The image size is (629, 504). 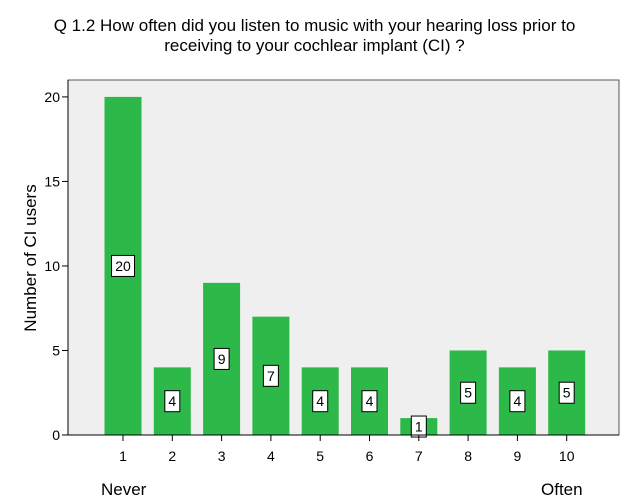 What do you see at coordinates (52, 97) in the screenshot?
I see `y-tick-label-20: 20` at bounding box center [52, 97].